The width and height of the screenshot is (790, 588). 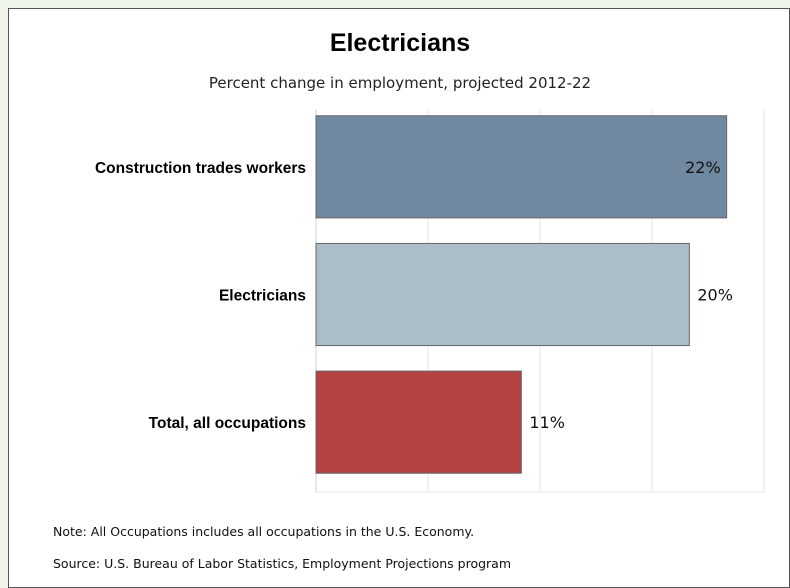 I want to click on category-label: Total, all occupations, so click(x=227, y=423).